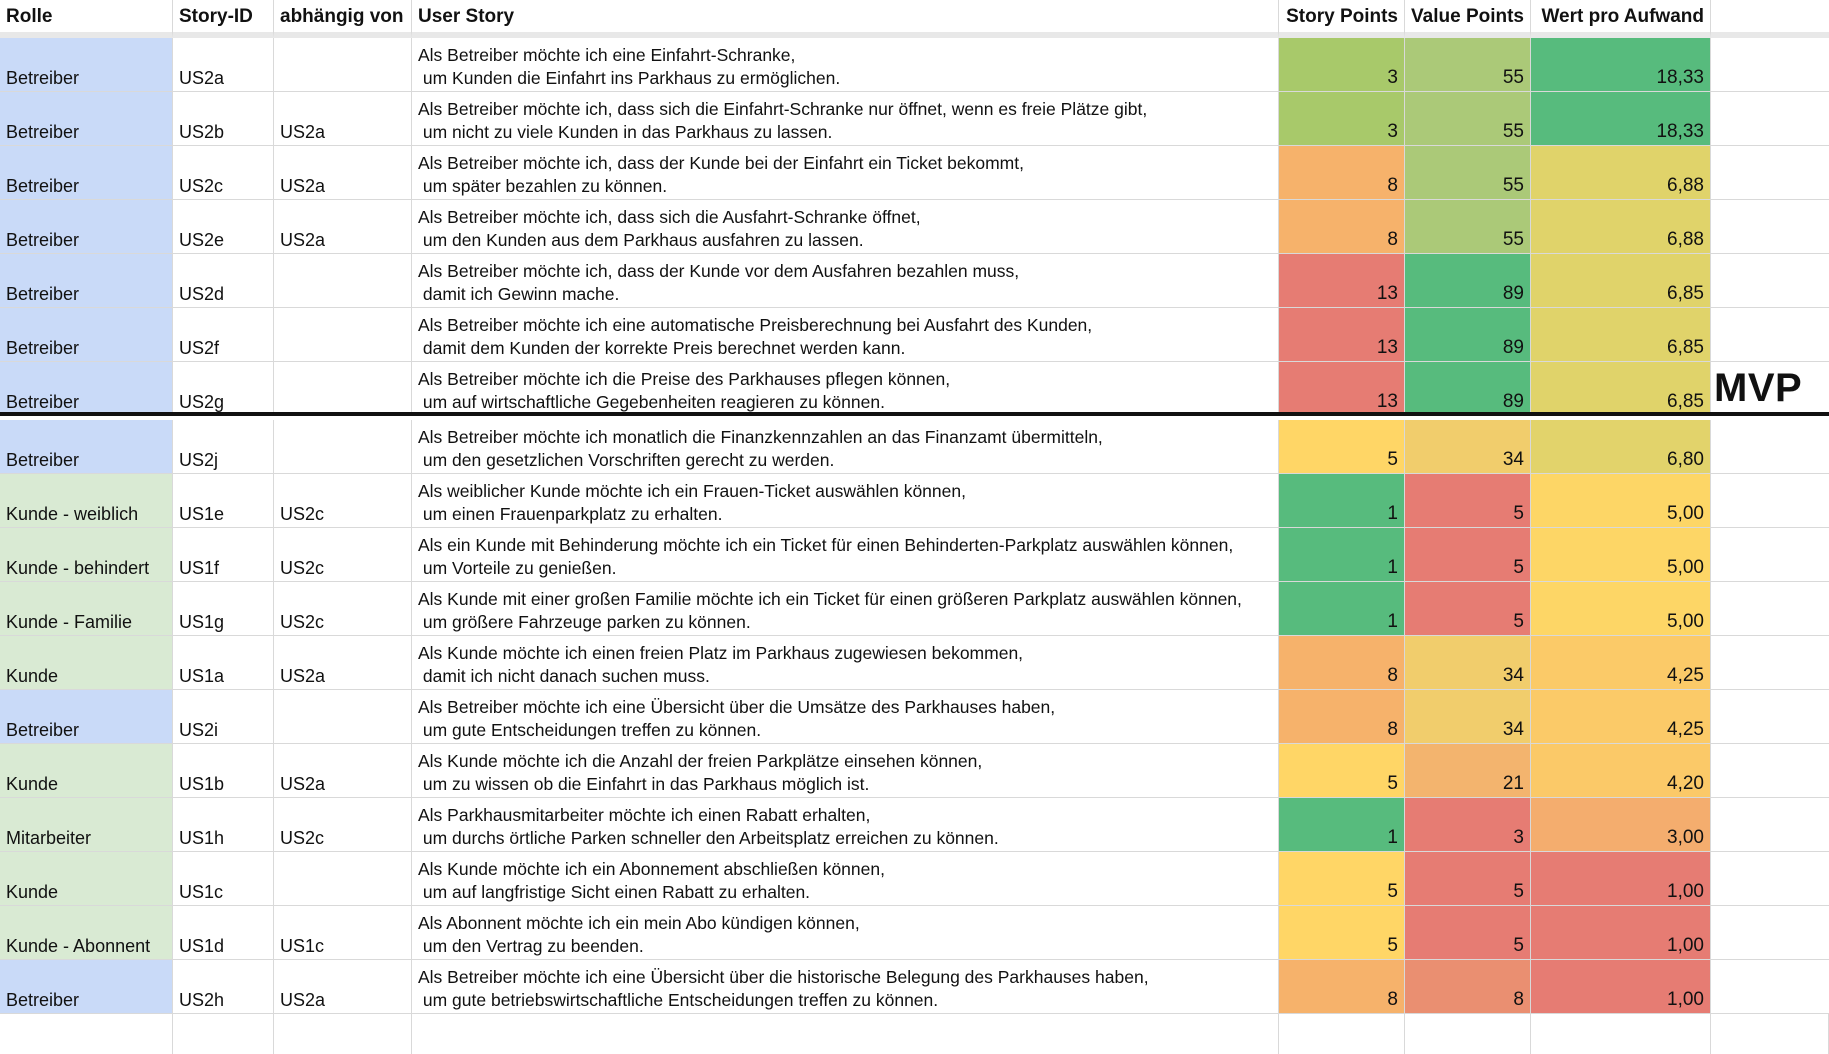  Describe the element at coordinates (86, 609) in the screenshot. I see `cell-rolle: Kunde - Familie` at that location.